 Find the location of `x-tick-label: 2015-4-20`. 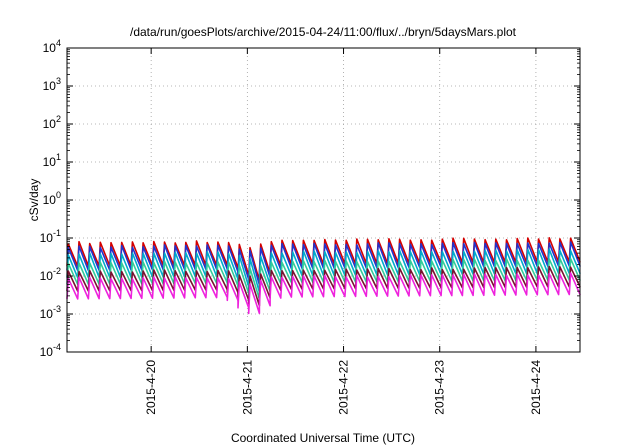

x-tick-label: 2015-4-20 is located at coordinates (151, 387).